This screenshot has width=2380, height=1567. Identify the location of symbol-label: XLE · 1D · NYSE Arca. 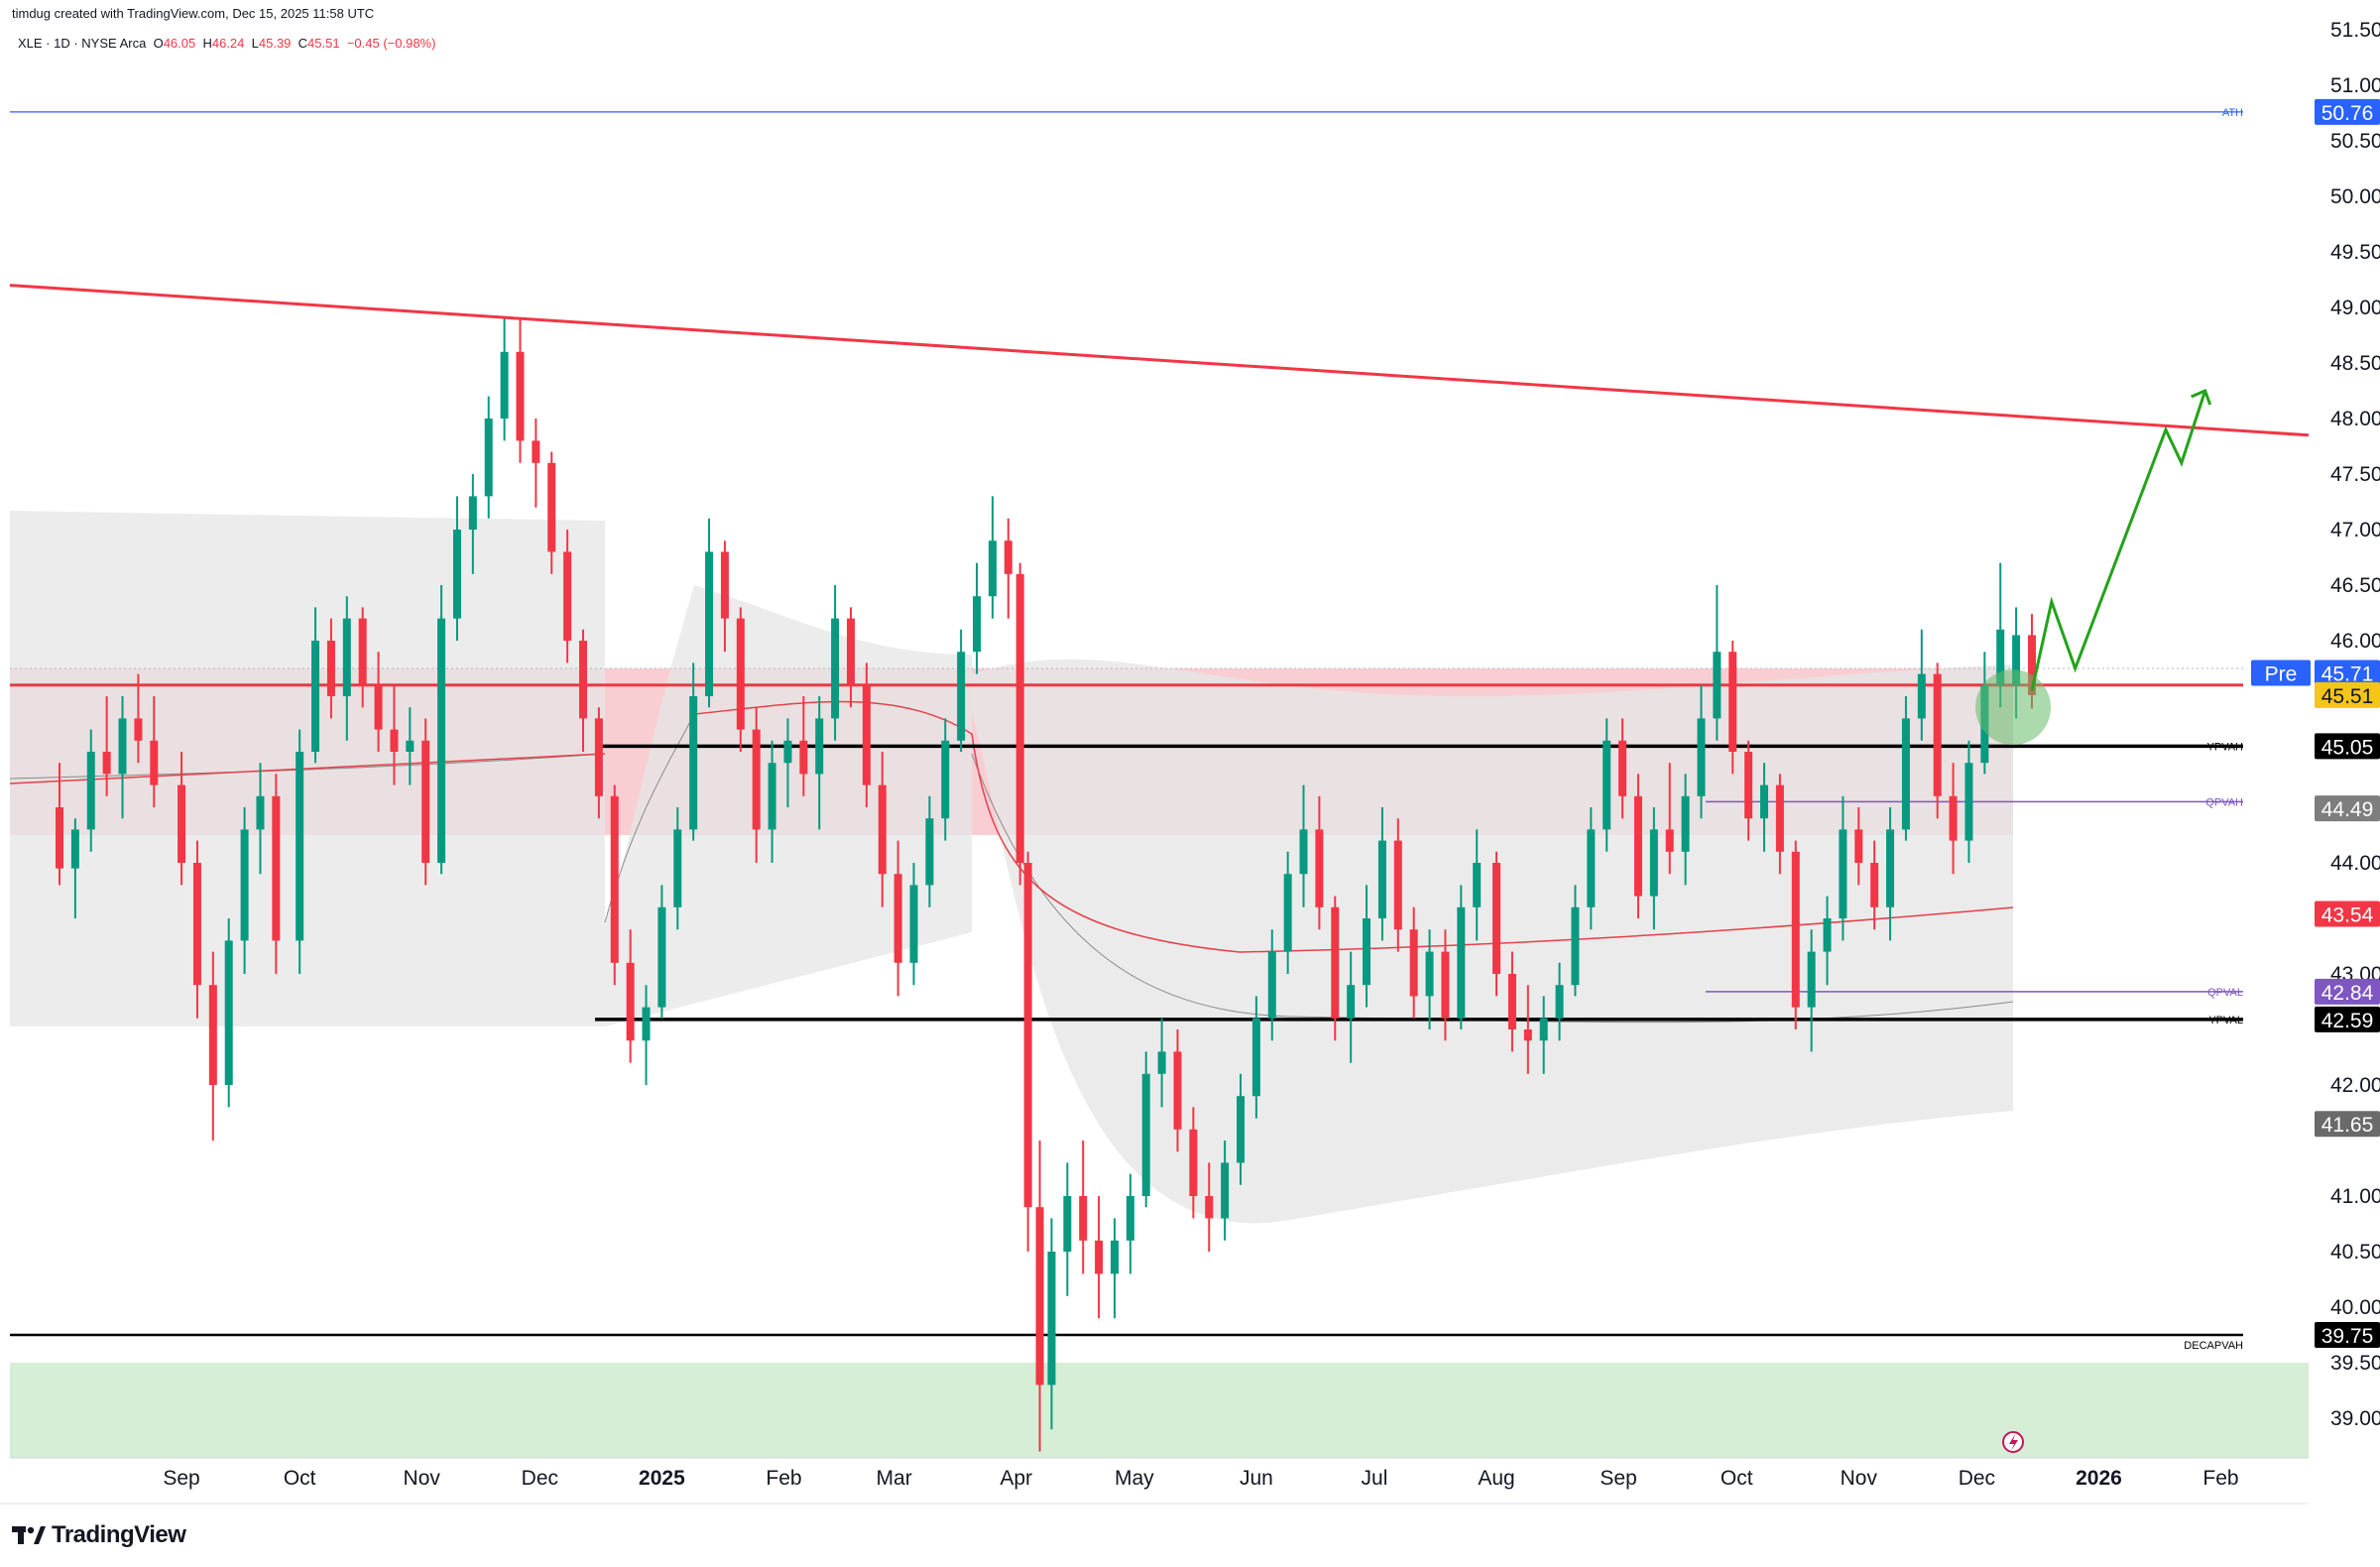
(82, 44).